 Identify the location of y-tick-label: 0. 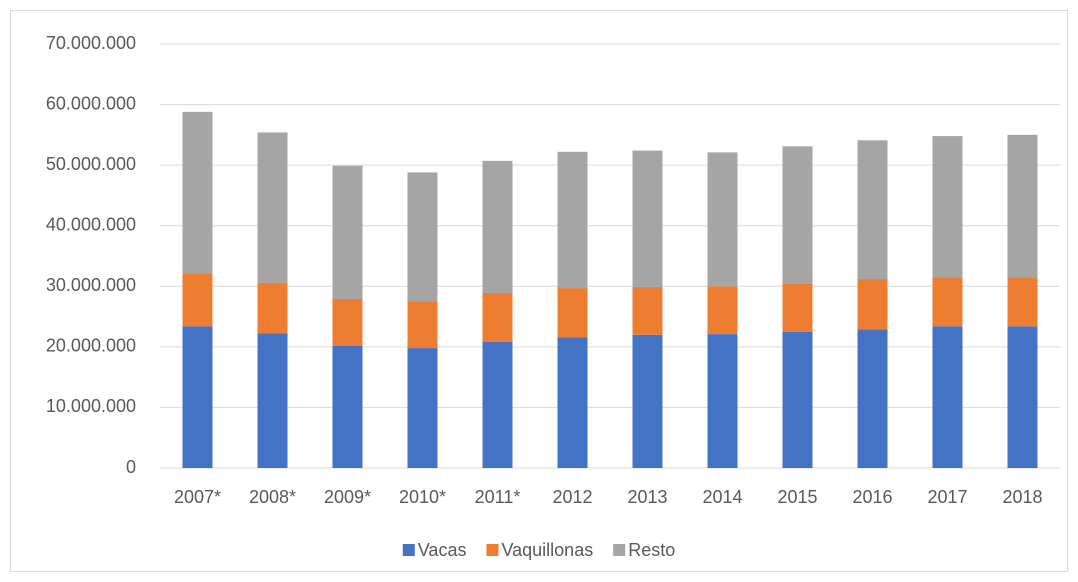
(131, 467).